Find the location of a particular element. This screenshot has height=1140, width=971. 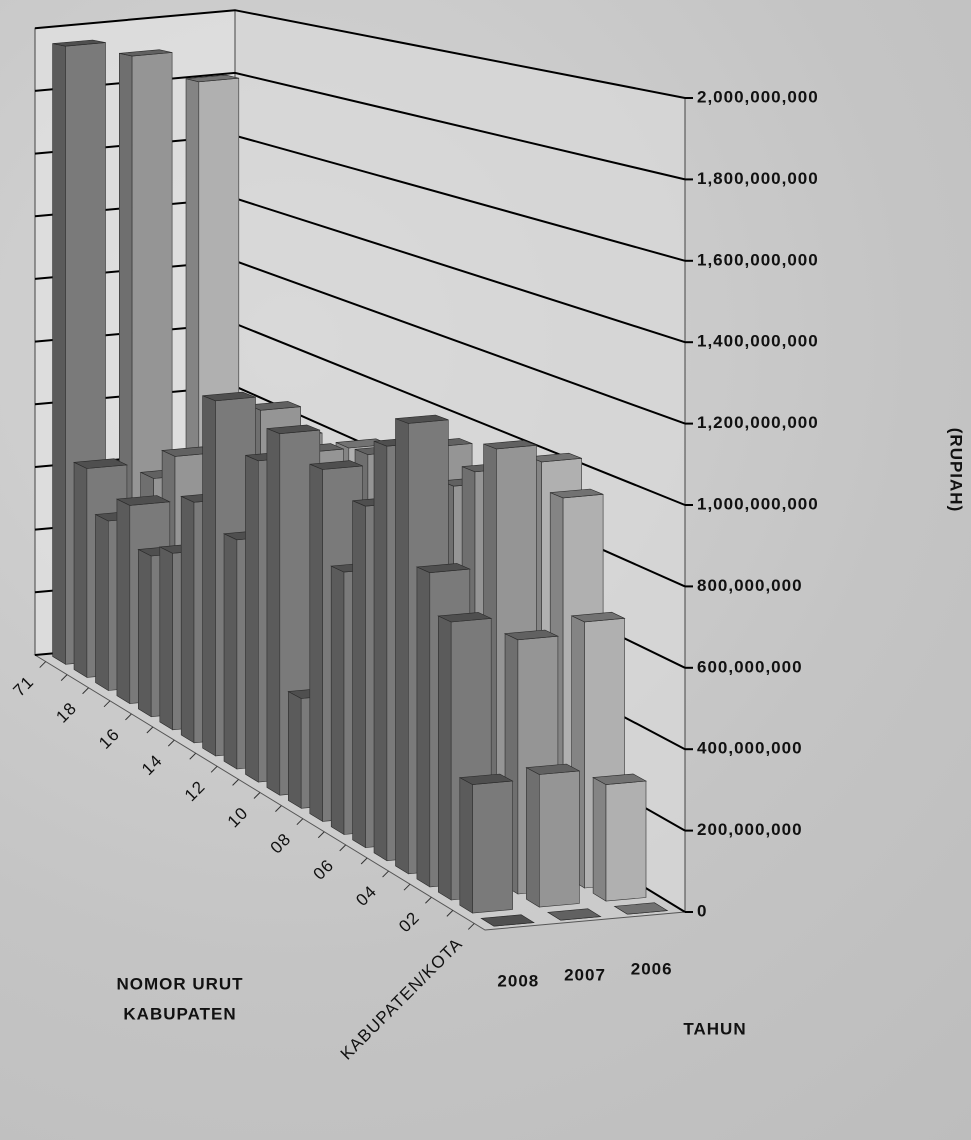

series-axis-label: TAHUN is located at coordinates (714, 1028).